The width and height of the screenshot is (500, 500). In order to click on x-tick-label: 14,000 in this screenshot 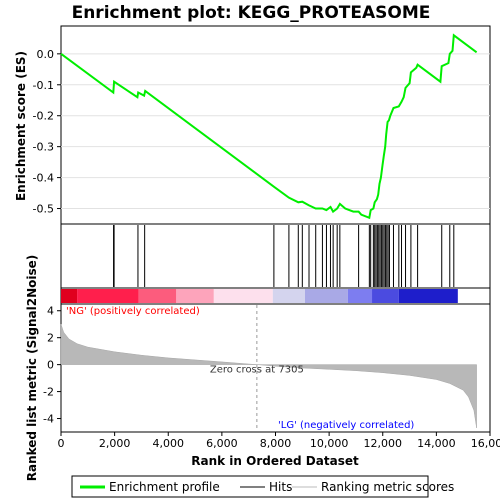, I will do `click(436, 443)`.